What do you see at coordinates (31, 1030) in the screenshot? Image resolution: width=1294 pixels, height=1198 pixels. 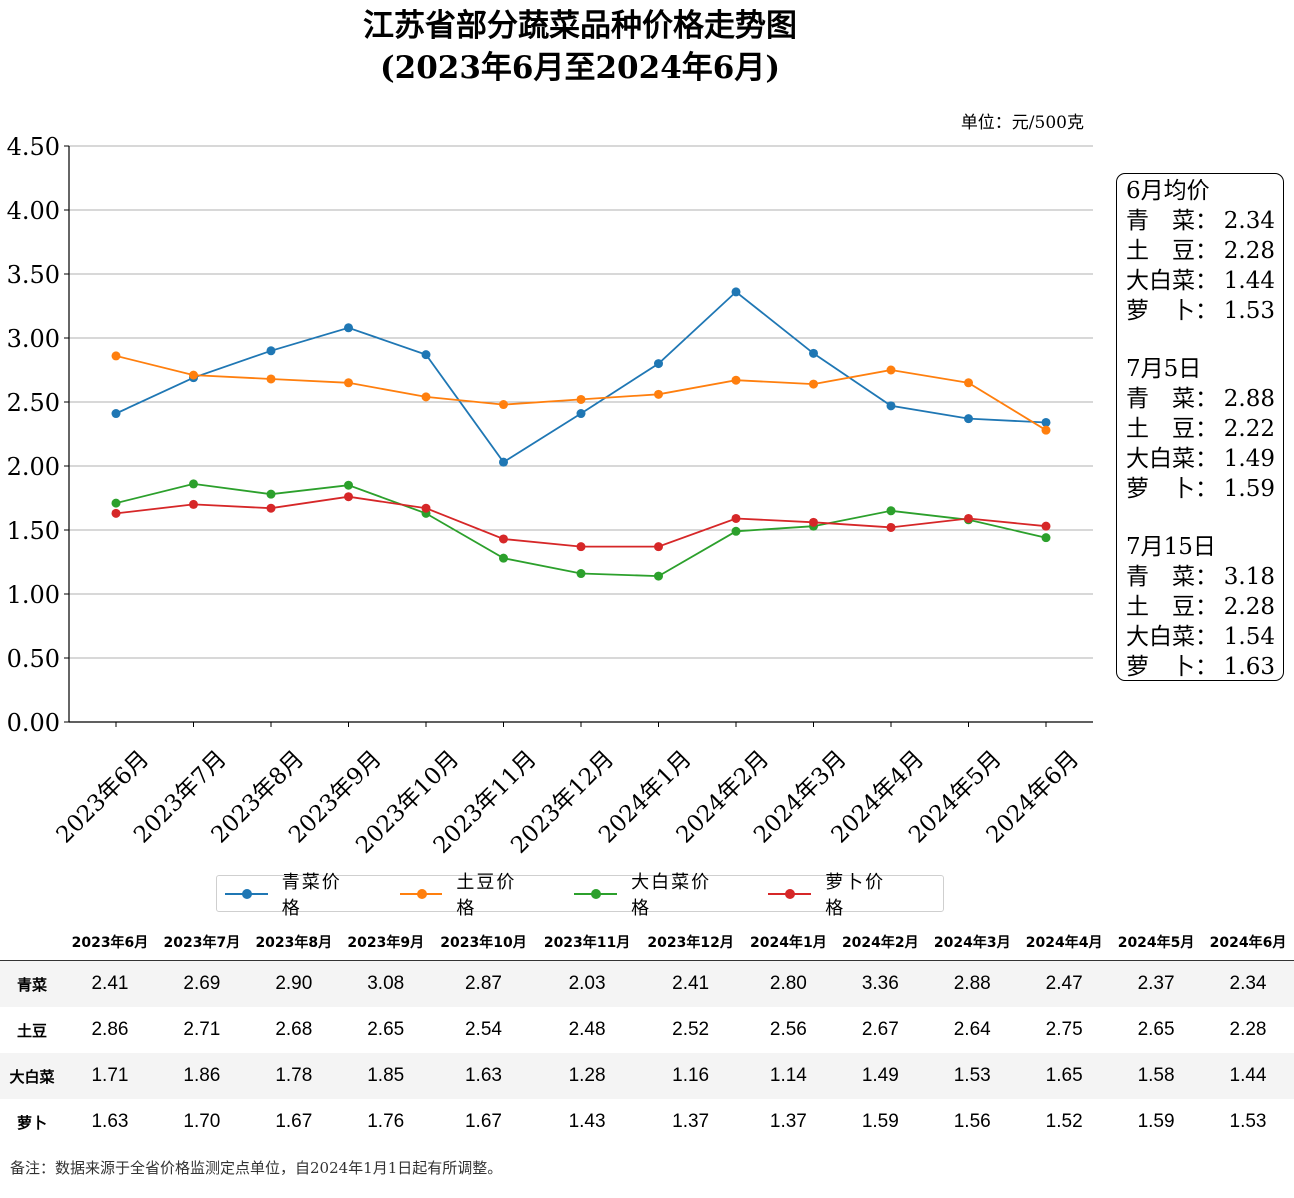 I see `table-row-label: 土豆` at bounding box center [31, 1030].